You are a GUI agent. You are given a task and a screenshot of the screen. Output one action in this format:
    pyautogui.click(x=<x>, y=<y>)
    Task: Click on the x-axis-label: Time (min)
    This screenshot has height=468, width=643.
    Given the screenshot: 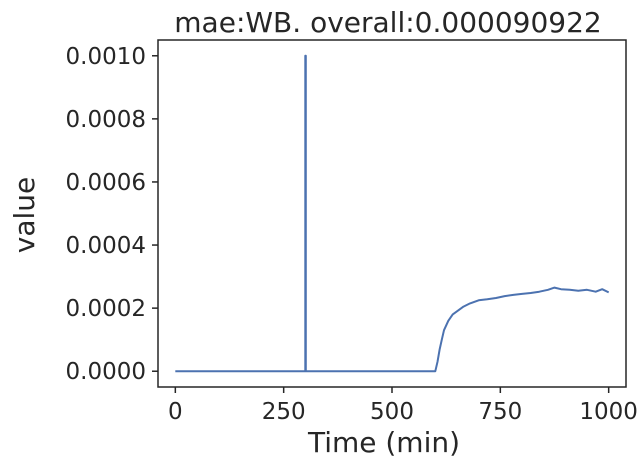 What is the action you would take?
    pyautogui.click(x=383, y=442)
    